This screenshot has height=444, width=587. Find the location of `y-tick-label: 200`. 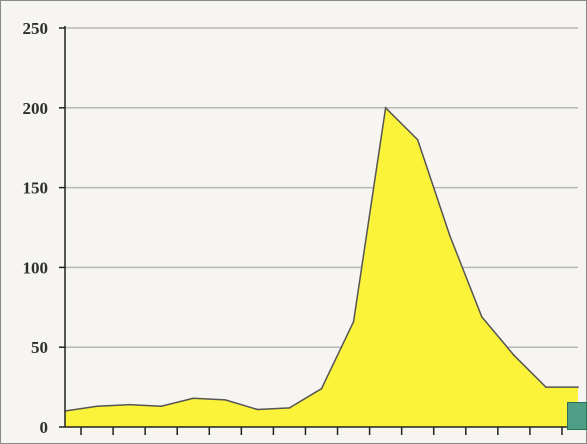

y-tick-label: 200 is located at coordinates (36, 108).